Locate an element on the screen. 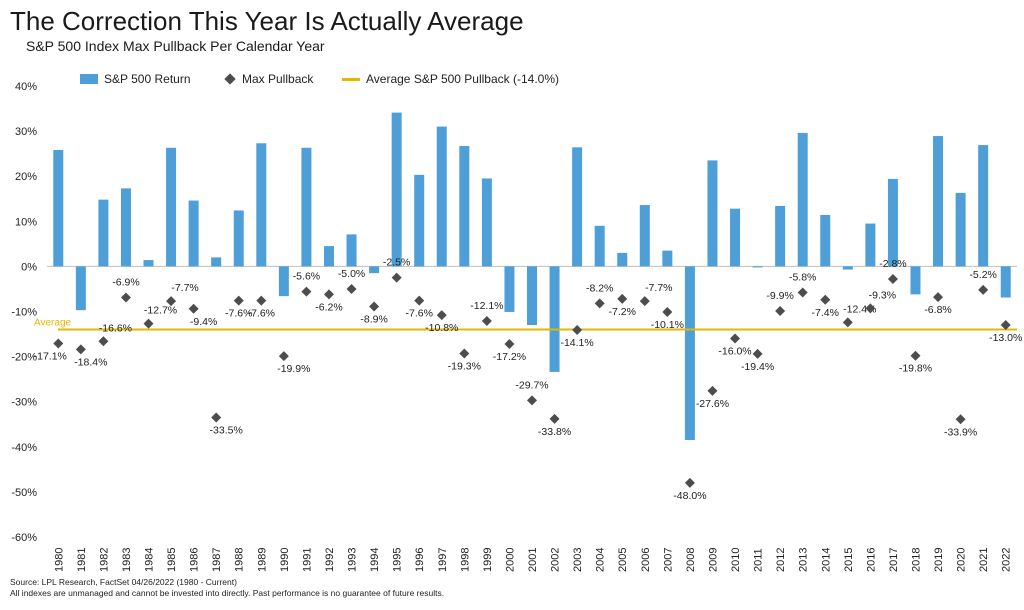  pullback-label-2007: -10.1% is located at coordinates (667, 325).